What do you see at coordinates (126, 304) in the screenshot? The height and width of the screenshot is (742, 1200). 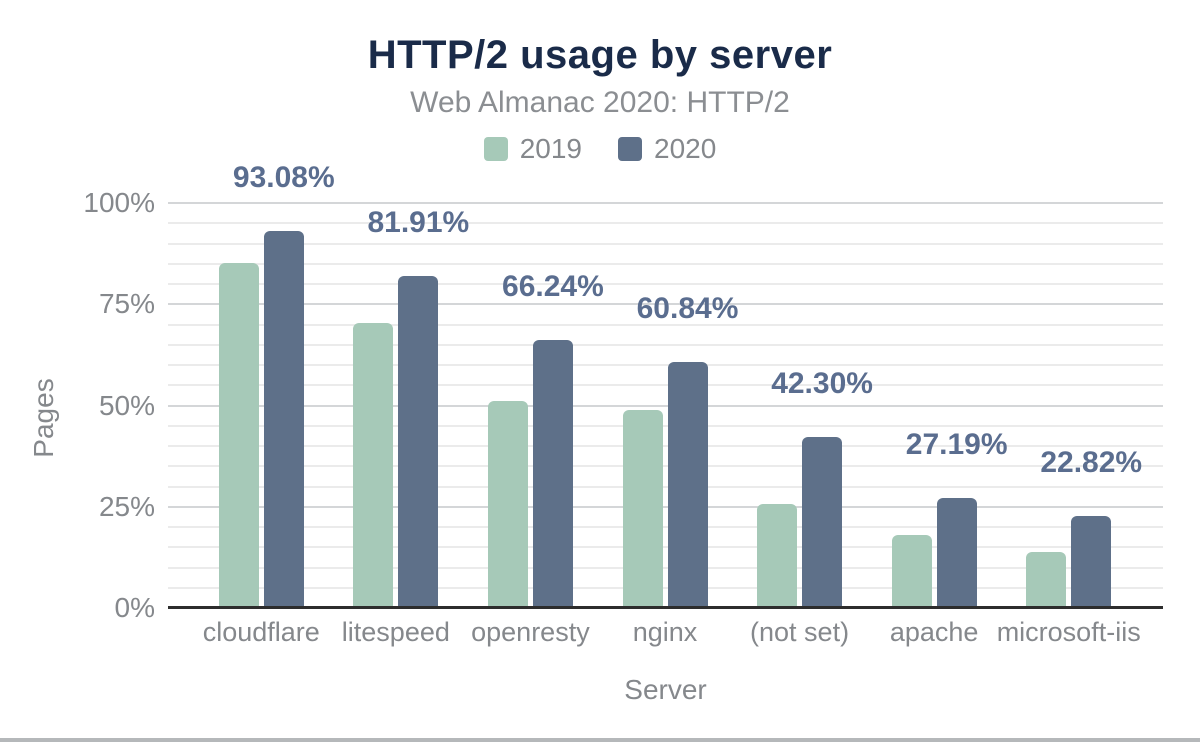 I see `y-tick-label: 75%` at bounding box center [126, 304].